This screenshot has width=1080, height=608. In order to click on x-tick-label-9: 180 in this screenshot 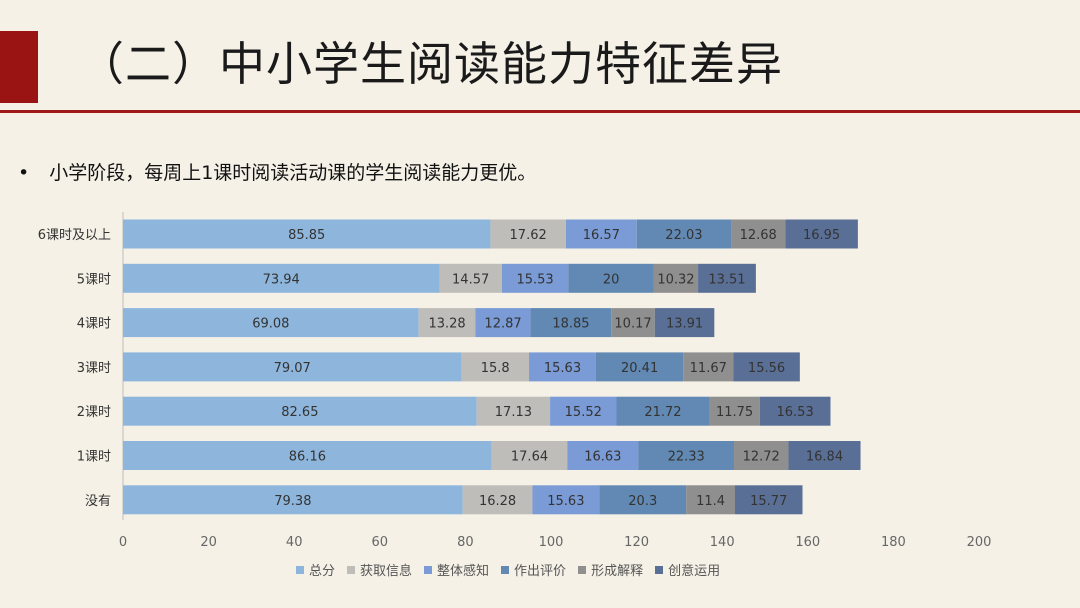, I will do `click(893, 542)`.